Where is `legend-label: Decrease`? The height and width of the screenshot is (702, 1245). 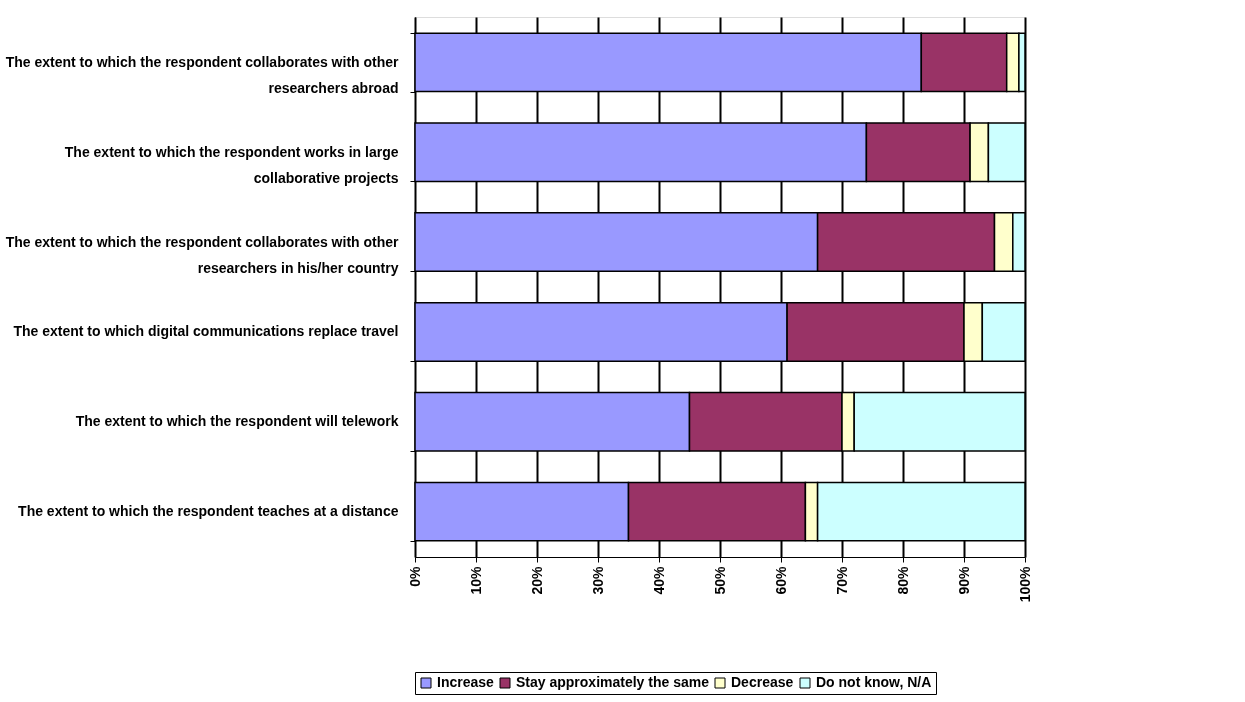 legend-label: Decrease is located at coordinates (762, 682).